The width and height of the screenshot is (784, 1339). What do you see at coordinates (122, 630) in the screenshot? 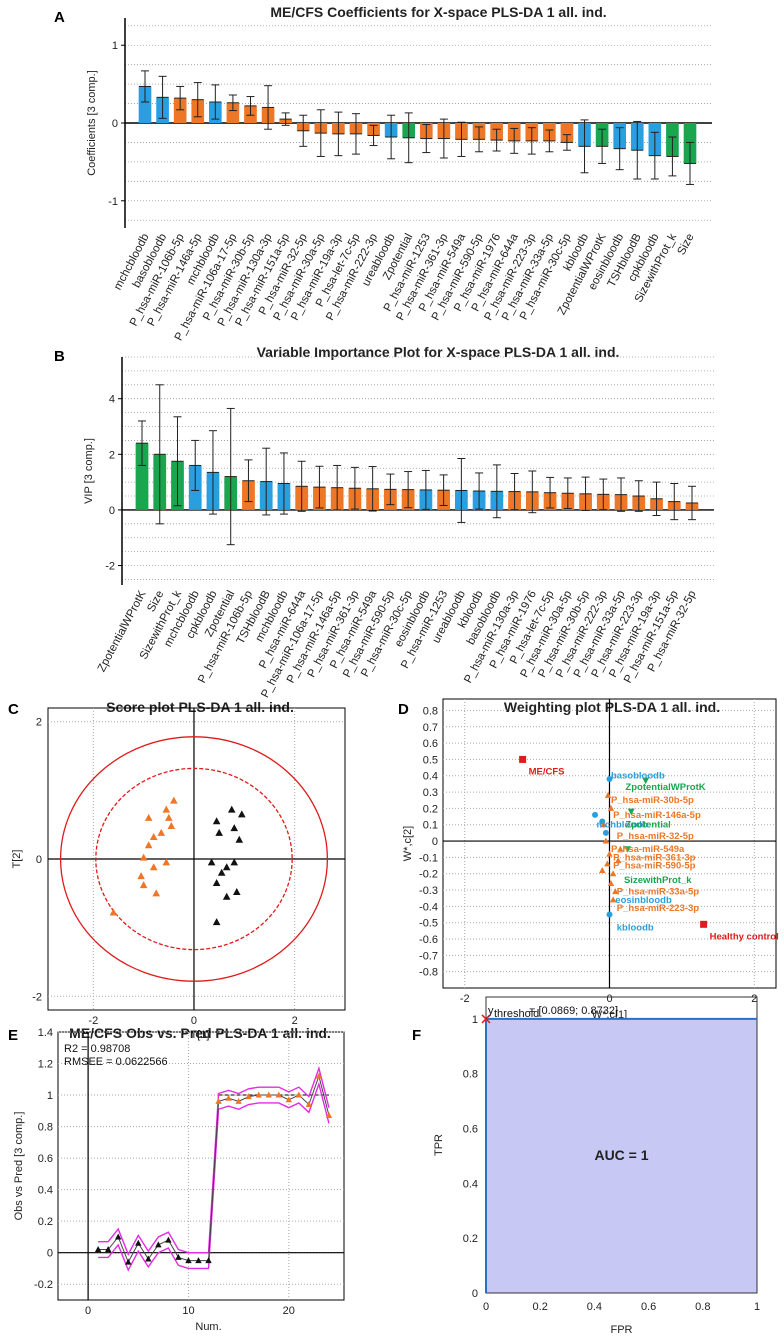
I see `category-label: ZpotentialWProtK` at bounding box center [122, 630].